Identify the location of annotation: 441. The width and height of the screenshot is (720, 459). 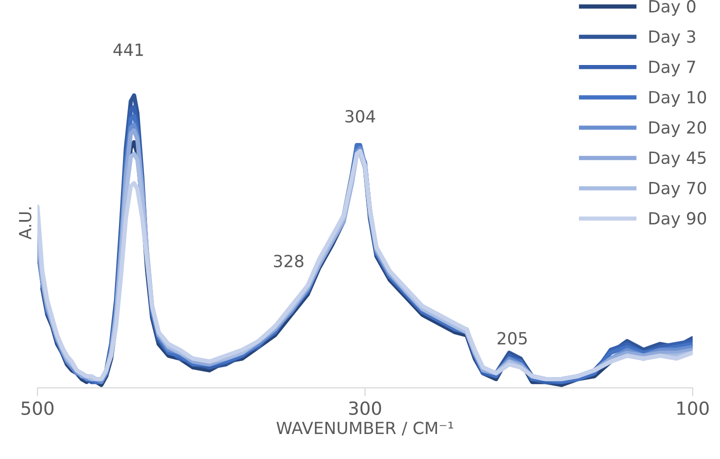
(128, 50).